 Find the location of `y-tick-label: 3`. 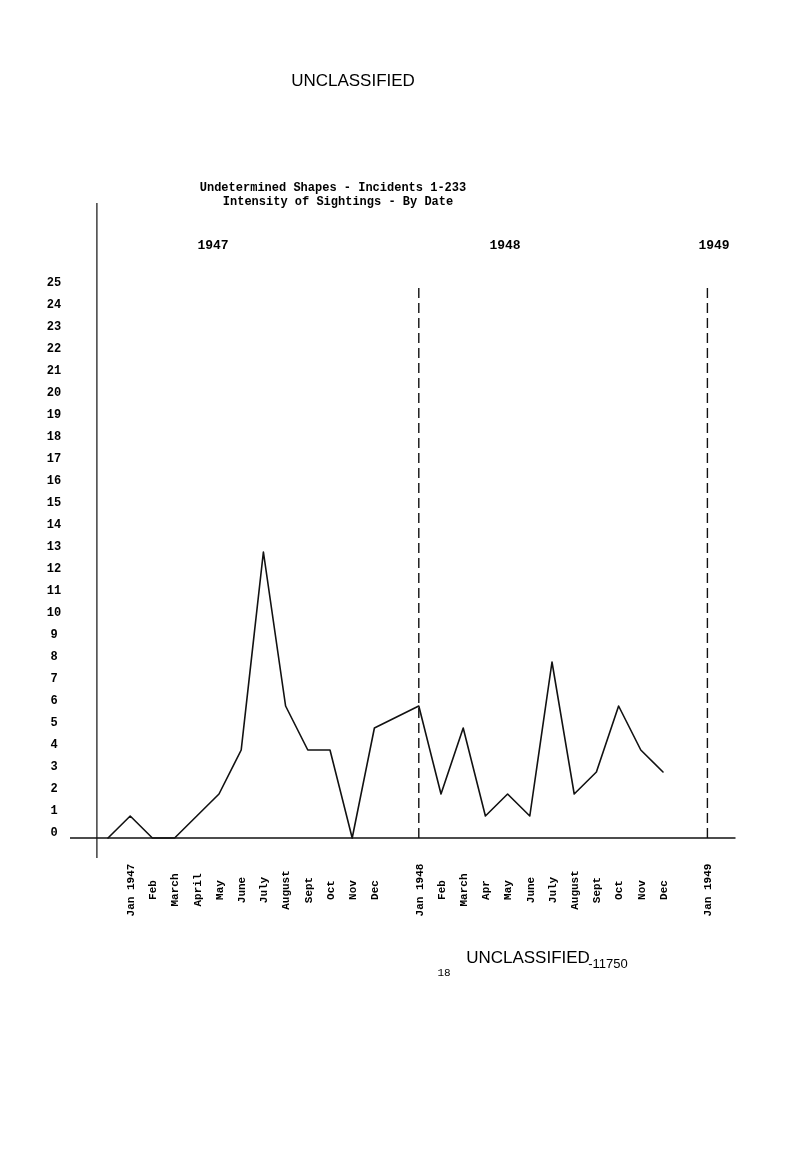

y-tick-label: 3 is located at coordinates (54, 767).